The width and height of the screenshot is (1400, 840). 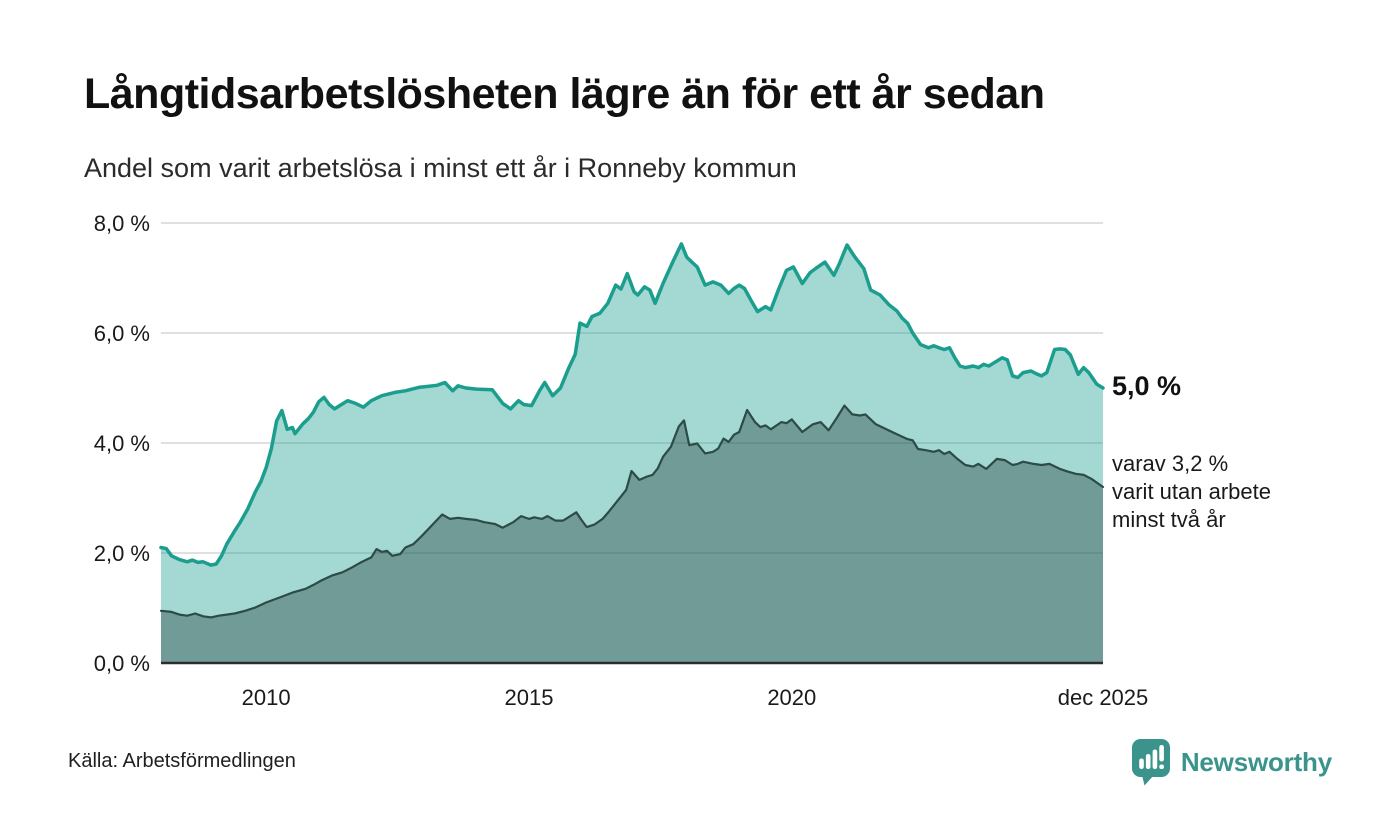 What do you see at coordinates (791, 697) in the screenshot?
I see `x-tick-label: 2020` at bounding box center [791, 697].